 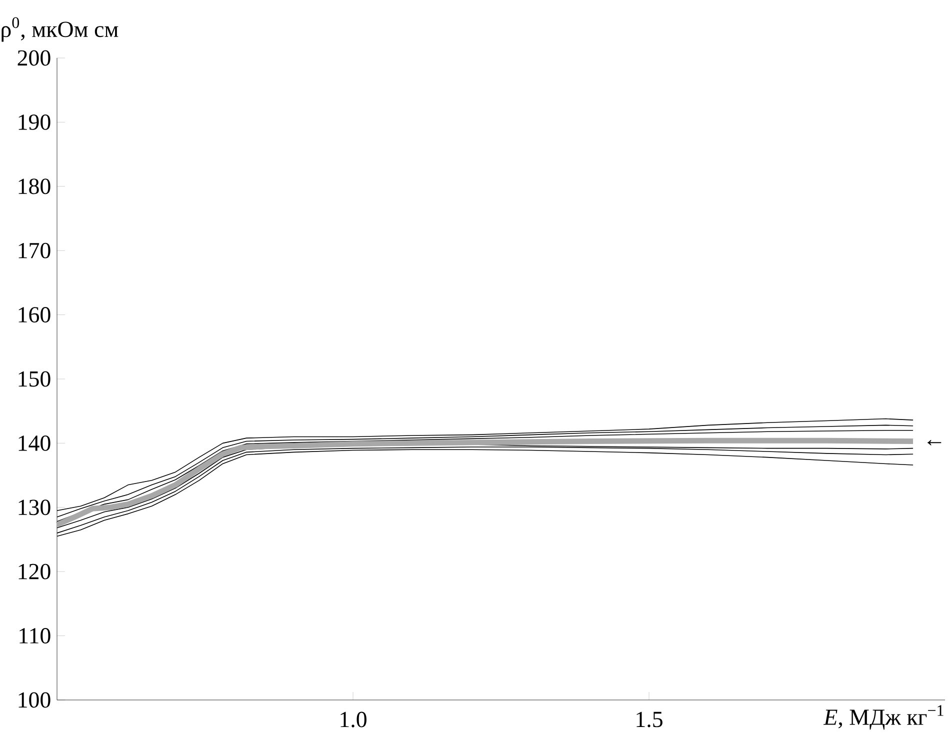 What do you see at coordinates (34, 572) in the screenshot?
I see `y-tick-label: 120` at bounding box center [34, 572].